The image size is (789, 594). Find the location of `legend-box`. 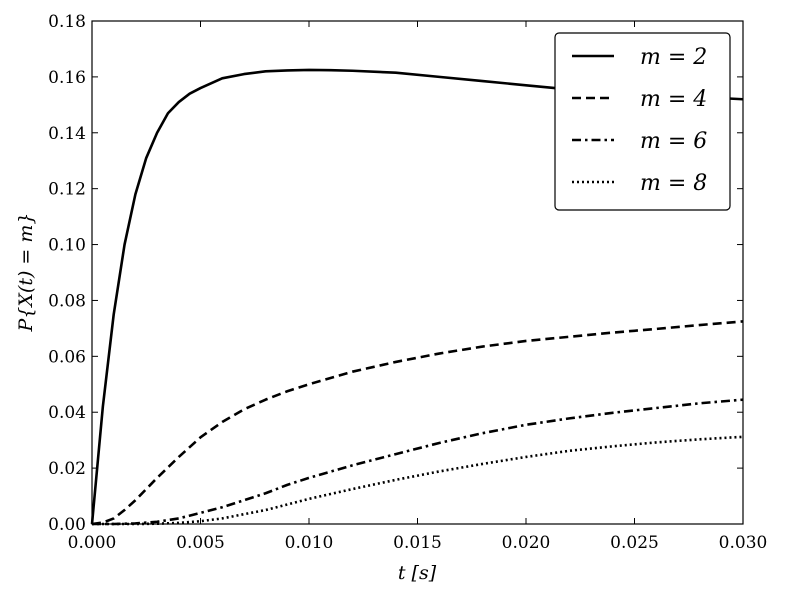

legend-box is located at coordinates (642, 121).